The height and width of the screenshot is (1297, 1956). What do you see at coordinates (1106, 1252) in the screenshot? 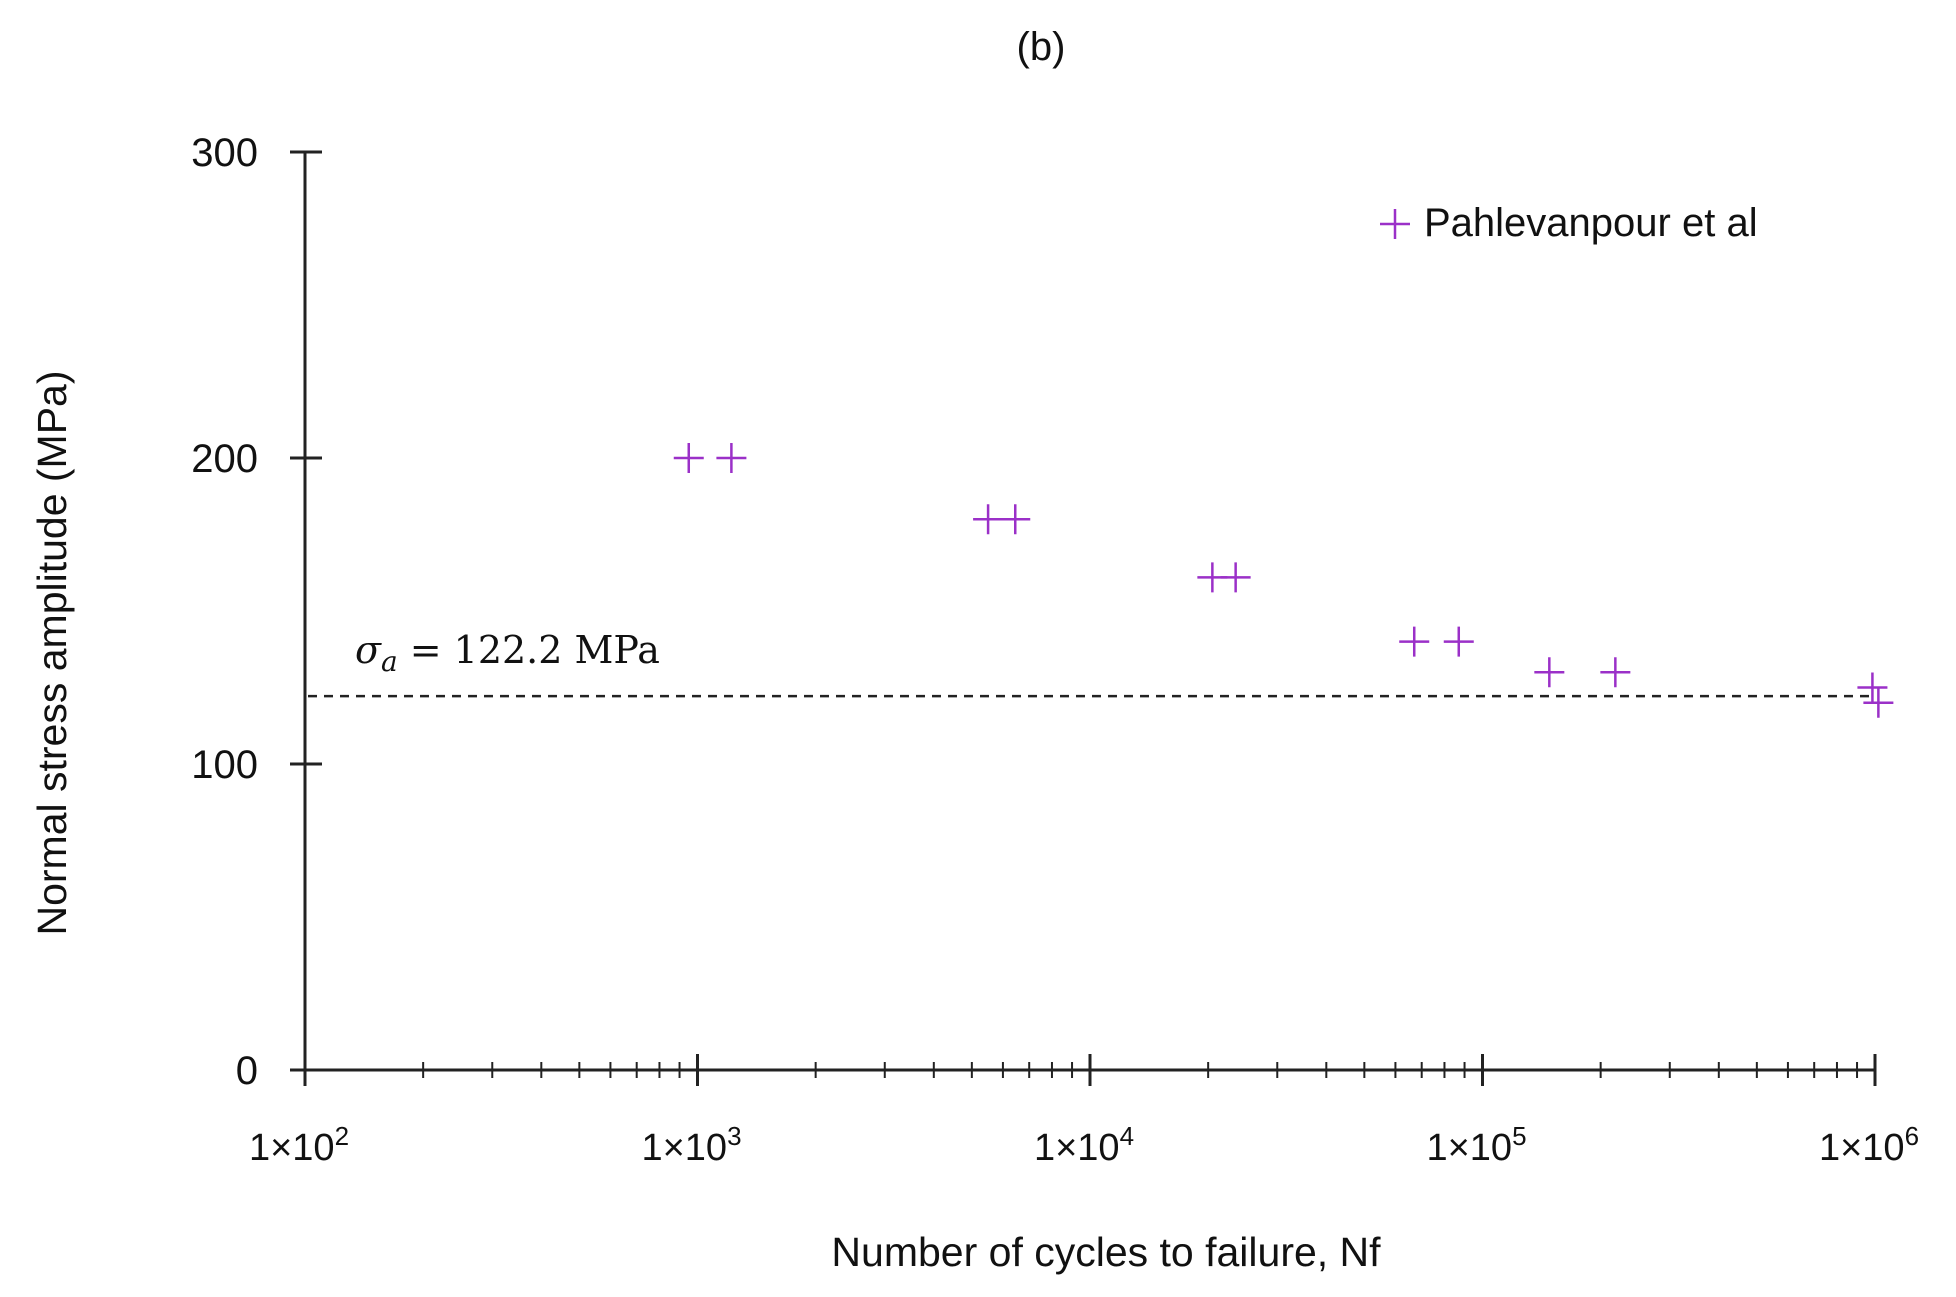
I see `x-axis-label: Number of cycles to failure, Nf` at bounding box center [1106, 1252].